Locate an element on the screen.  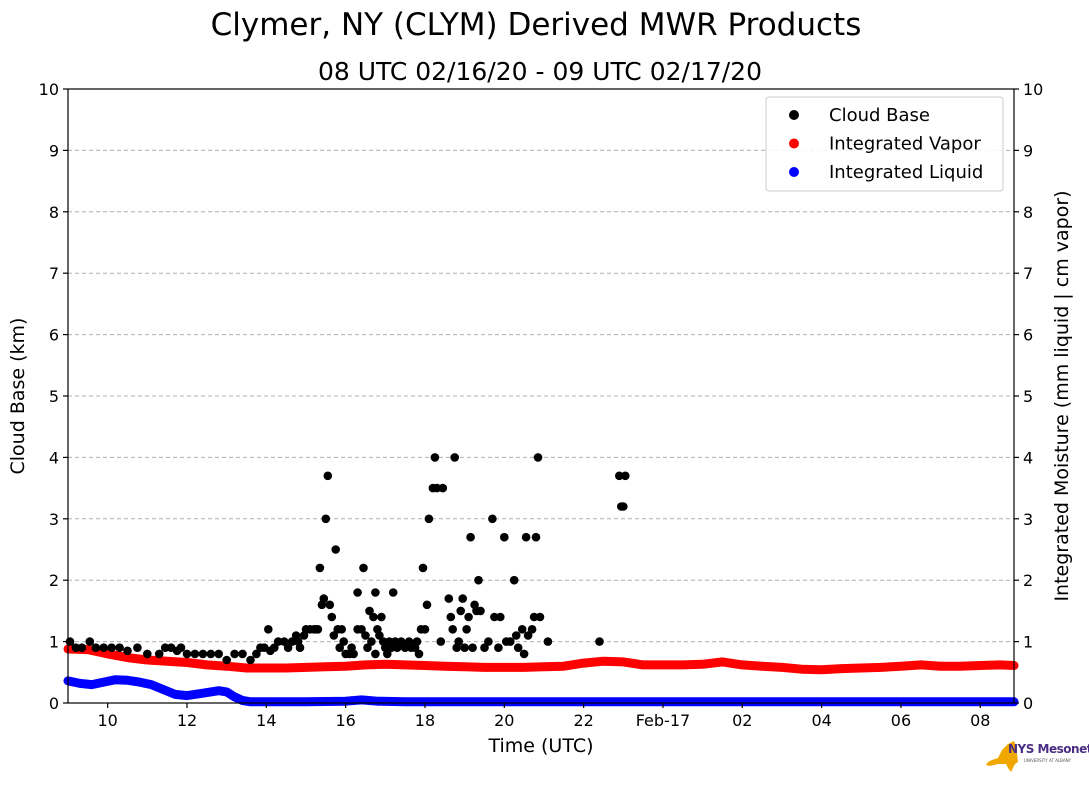
legend-label: Cloud Base is located at coordinates (879, 115).